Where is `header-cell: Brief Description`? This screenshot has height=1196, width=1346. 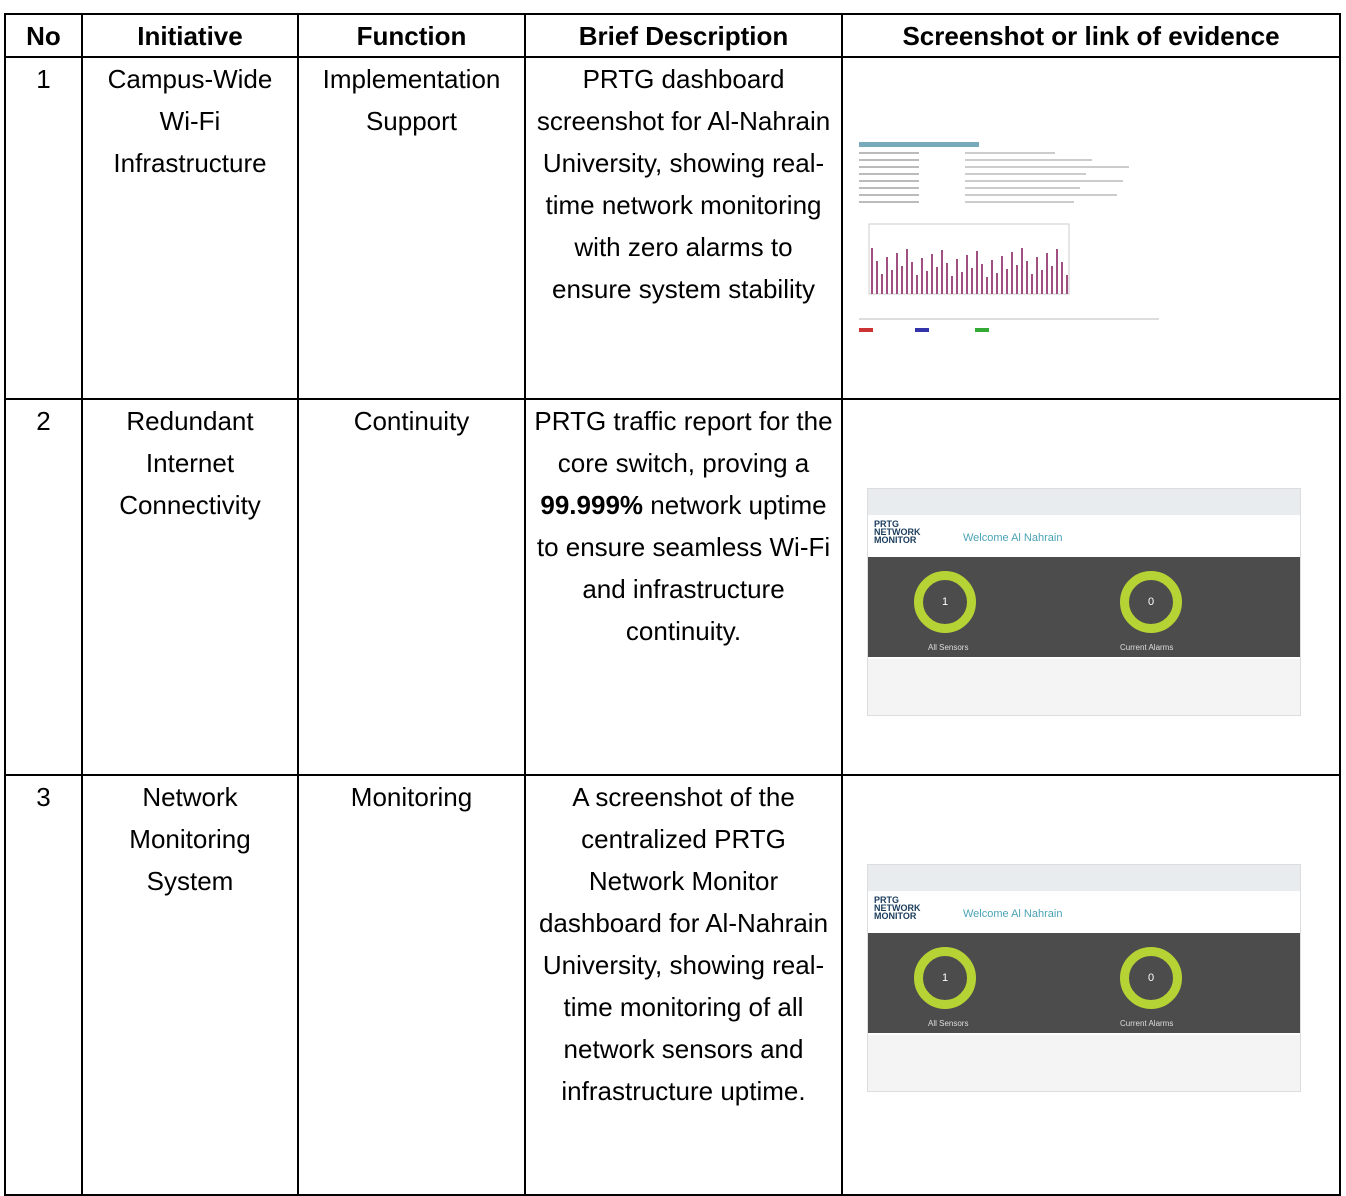 header-cell: Brief Description is located at coordinates (683, 35).